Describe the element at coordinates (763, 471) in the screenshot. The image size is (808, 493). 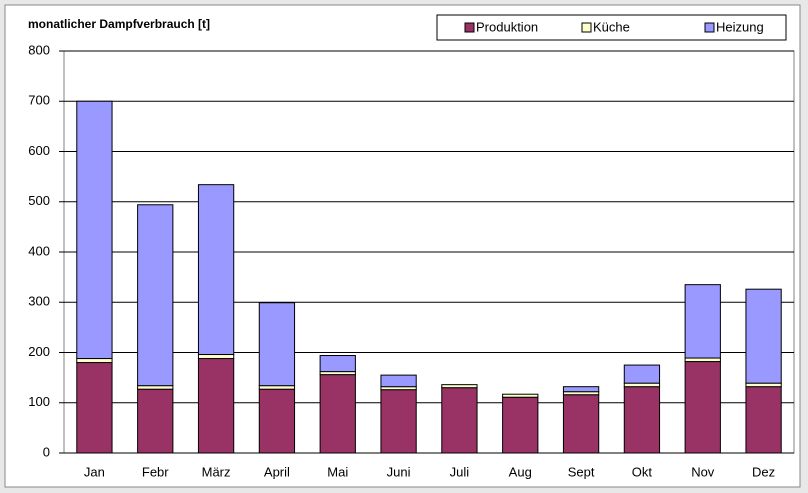
I see `x-tick-label: Dez` at that location.